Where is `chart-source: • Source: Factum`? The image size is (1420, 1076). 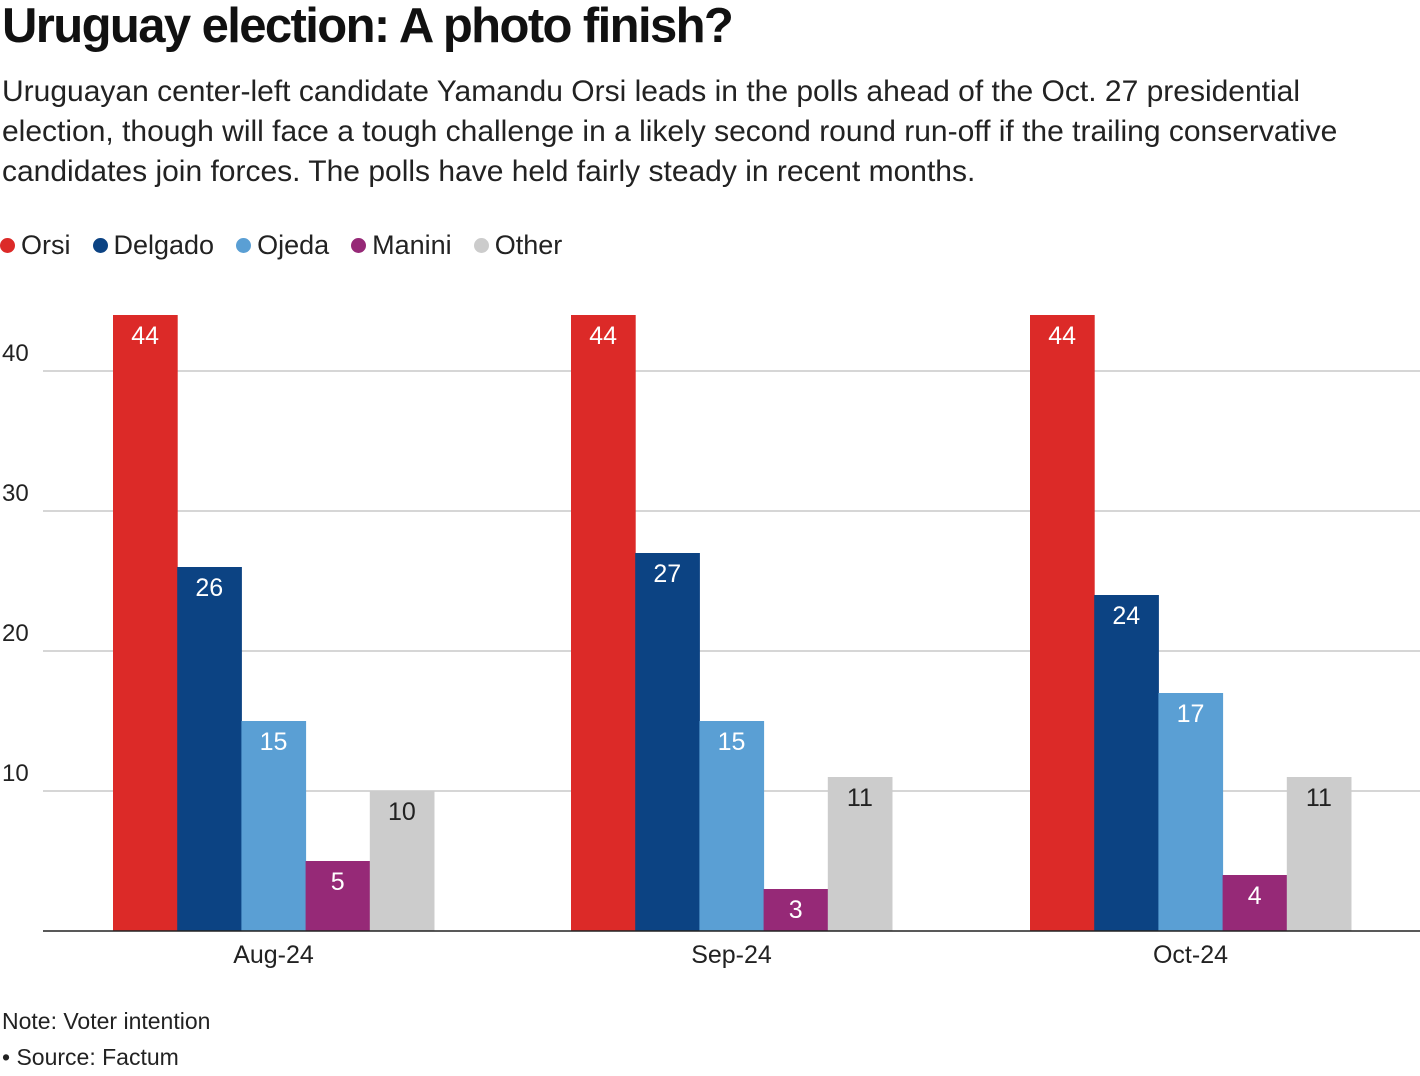 chart-source: • Source: Factum is located at coordinates (90, 1057).